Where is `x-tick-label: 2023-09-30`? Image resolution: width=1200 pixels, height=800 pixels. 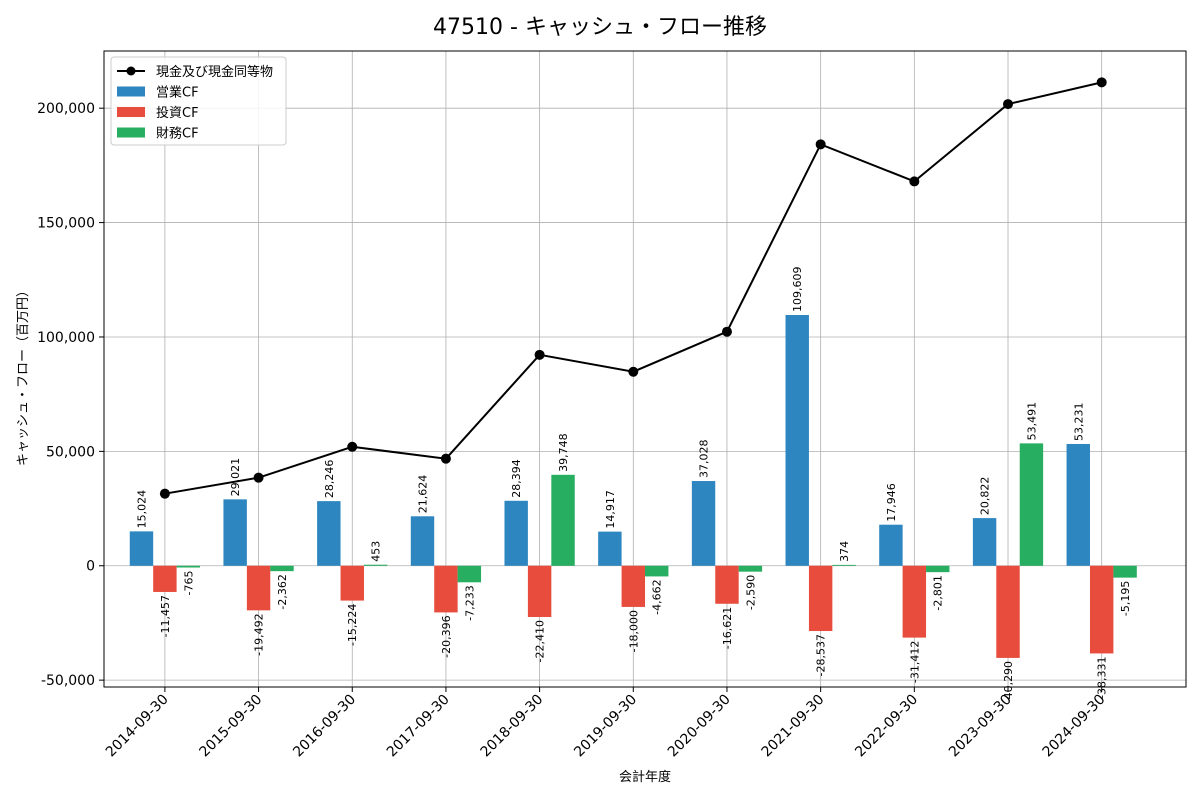
x-tick-label: 2023-09-30 is located at coordinates (980, 726).